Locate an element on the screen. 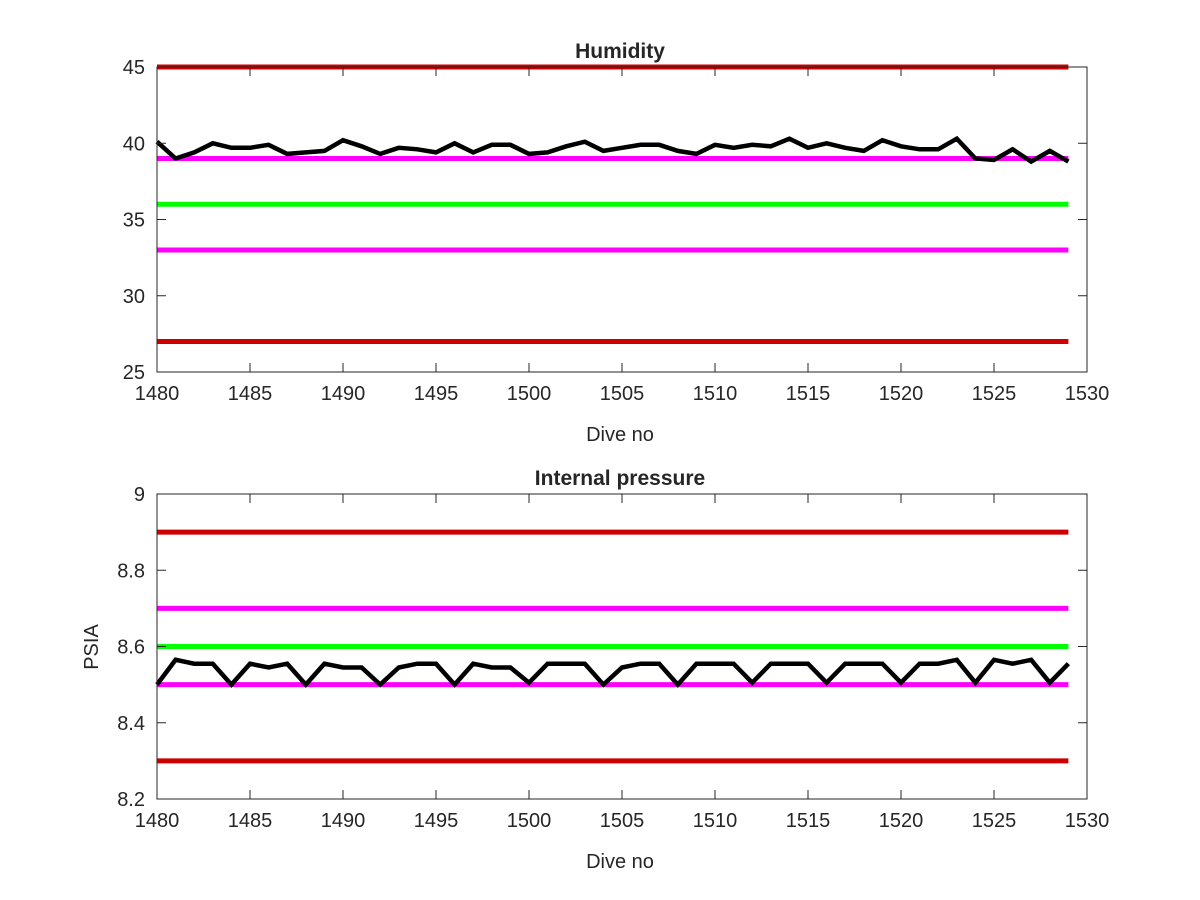 This screenshot has height=900, width=1200. humidity-xtick-label: 1520 is located at coordinates (901, 394).